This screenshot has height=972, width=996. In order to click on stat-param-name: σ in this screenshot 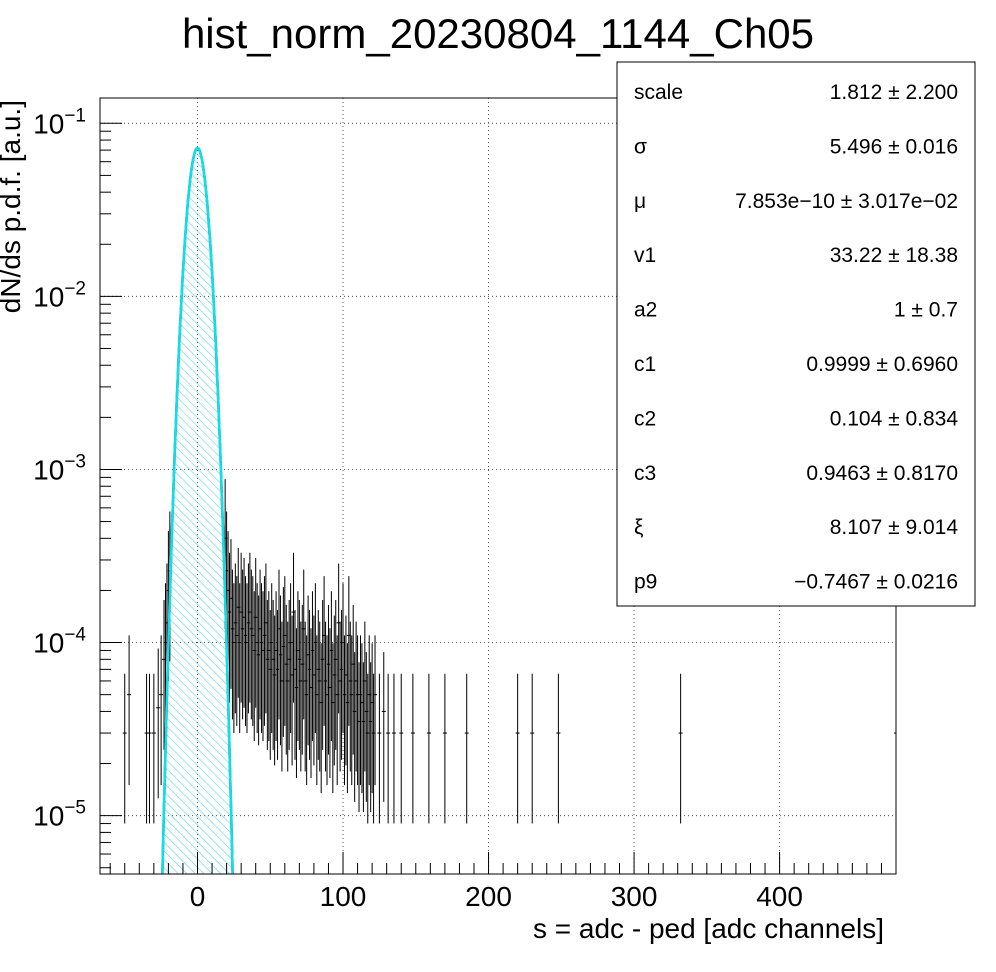, I will do `click(640, 146)`.